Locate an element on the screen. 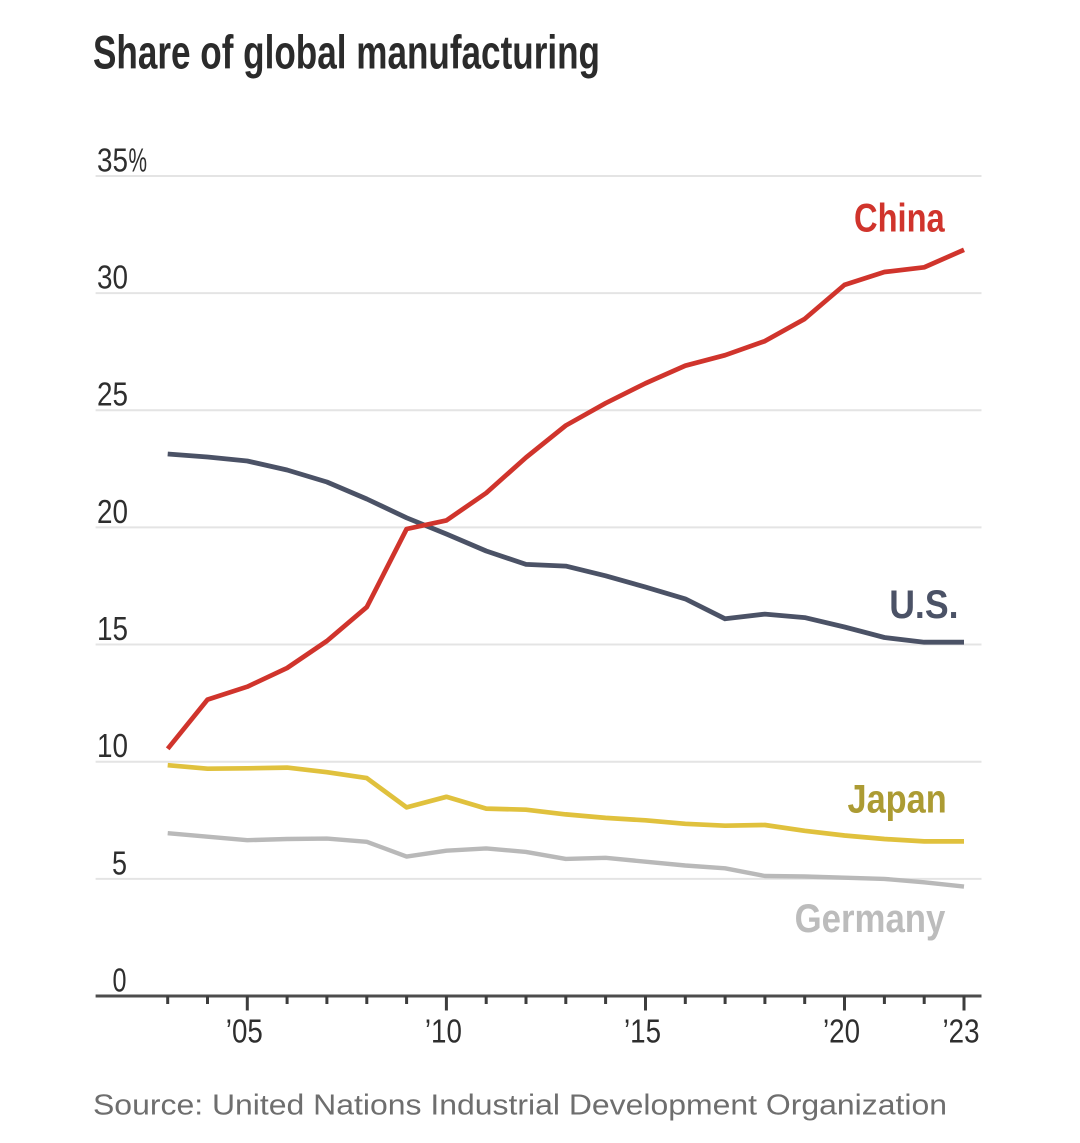 This screenshot has width=1080, height=1143. svg-text: ’15 is located at coordinates (642, 1031).